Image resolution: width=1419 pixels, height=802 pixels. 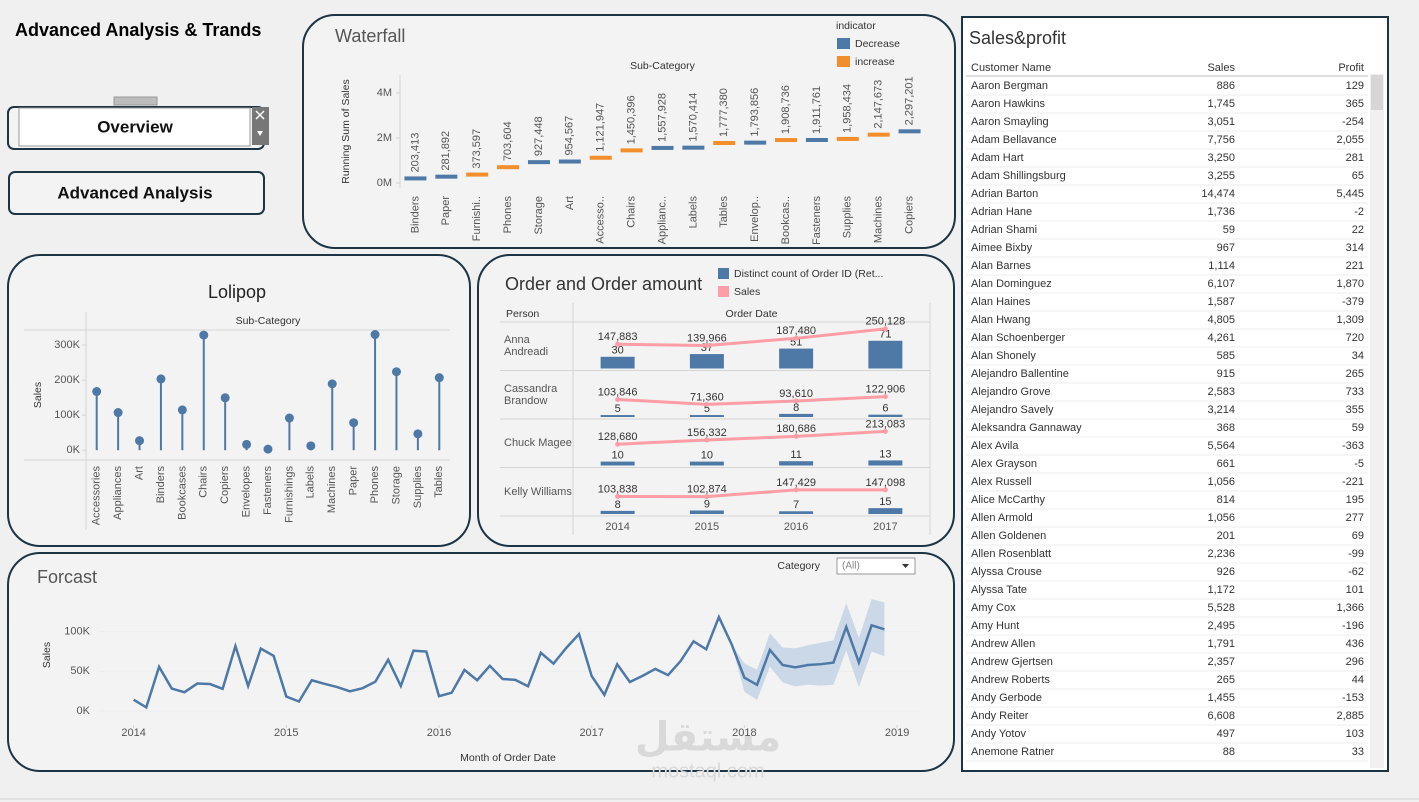 What do you see at coordinates (1350, 608) in the screenshot?
I see `table-cell: 1,366` at bounding box center [1350, 608].